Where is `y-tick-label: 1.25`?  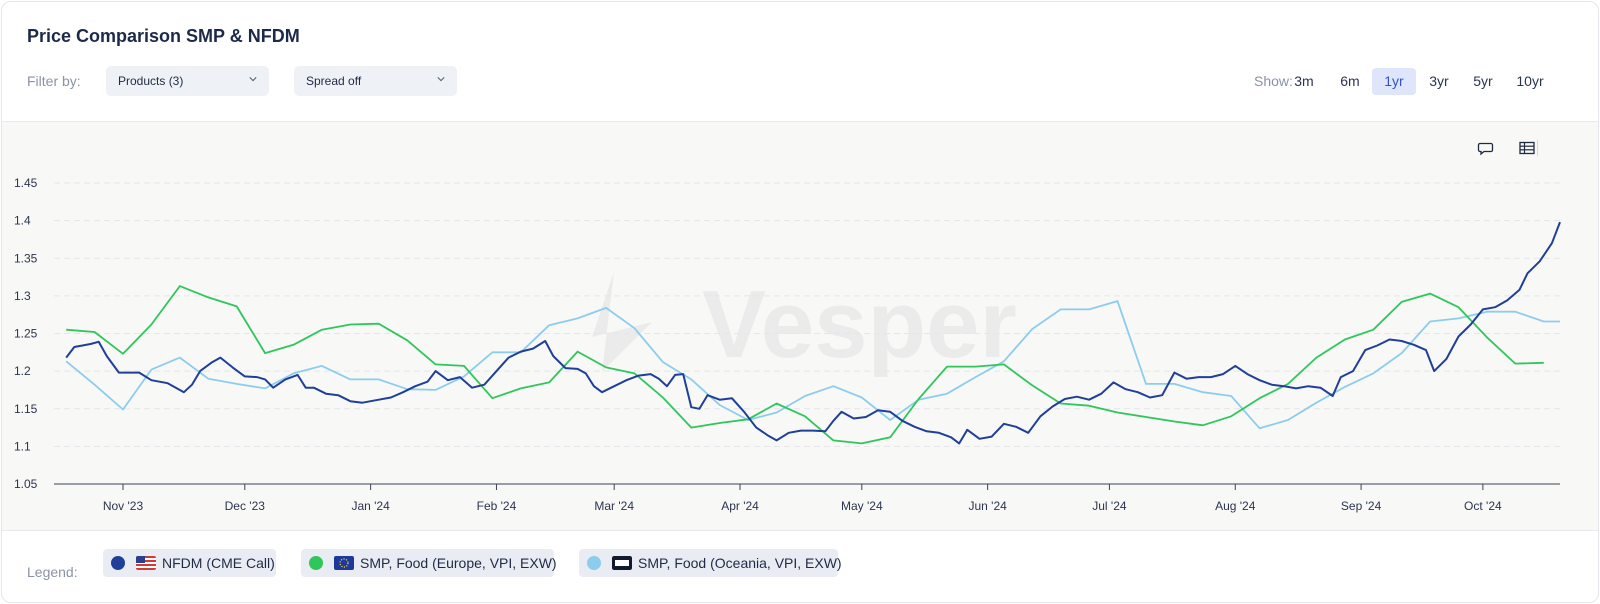 y-tick-label: 1.25 is located at coordinates (26, 334).